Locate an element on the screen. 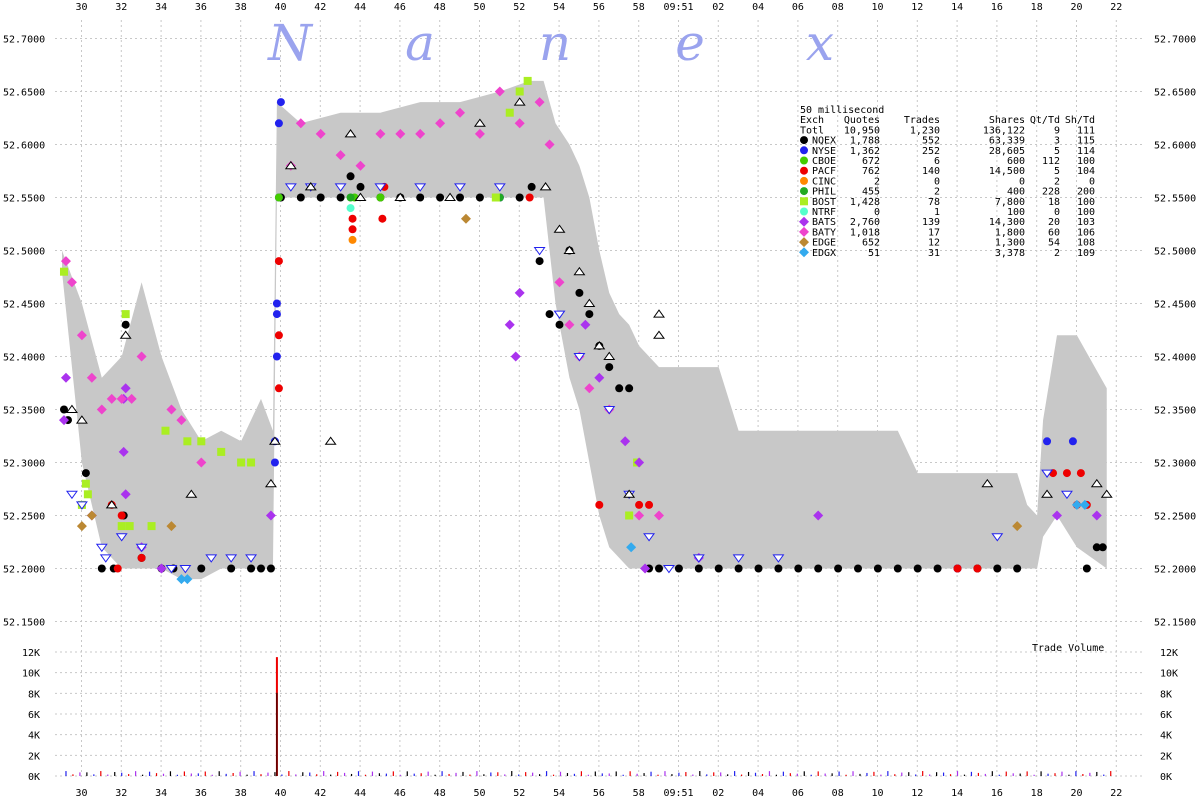 This screenshot has height=800, width=1200. marker-pacf is located at coordinates (352, 229).